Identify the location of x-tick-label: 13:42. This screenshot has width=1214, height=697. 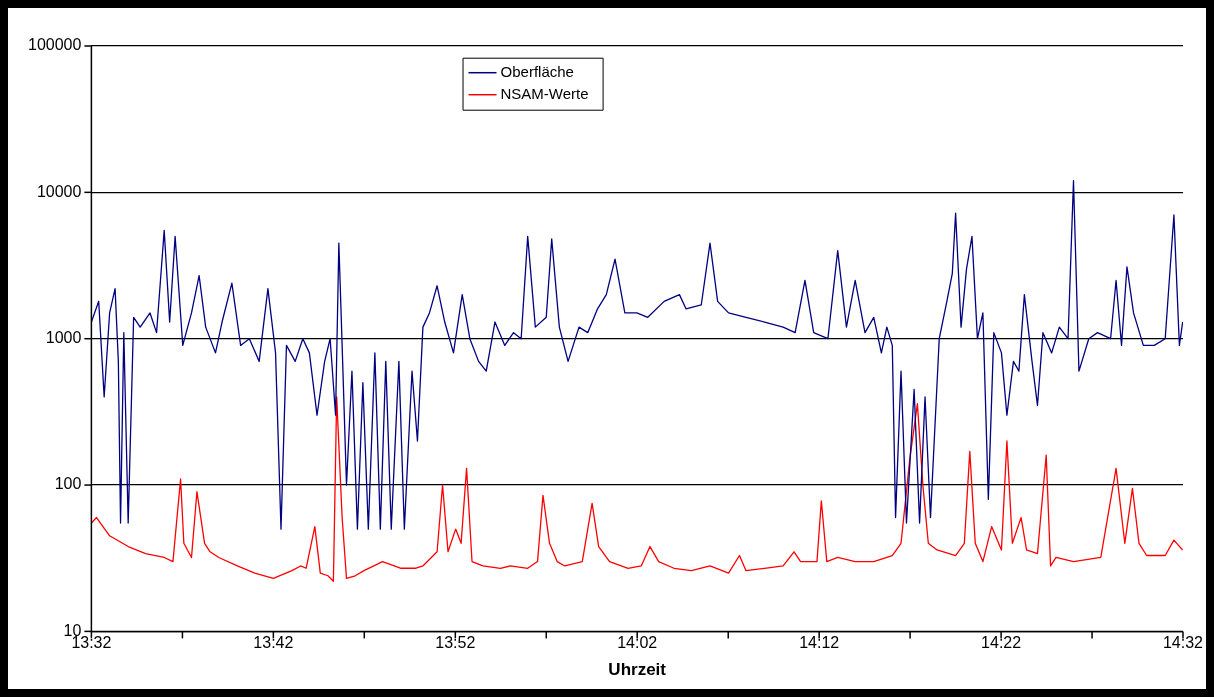
(273, 643).